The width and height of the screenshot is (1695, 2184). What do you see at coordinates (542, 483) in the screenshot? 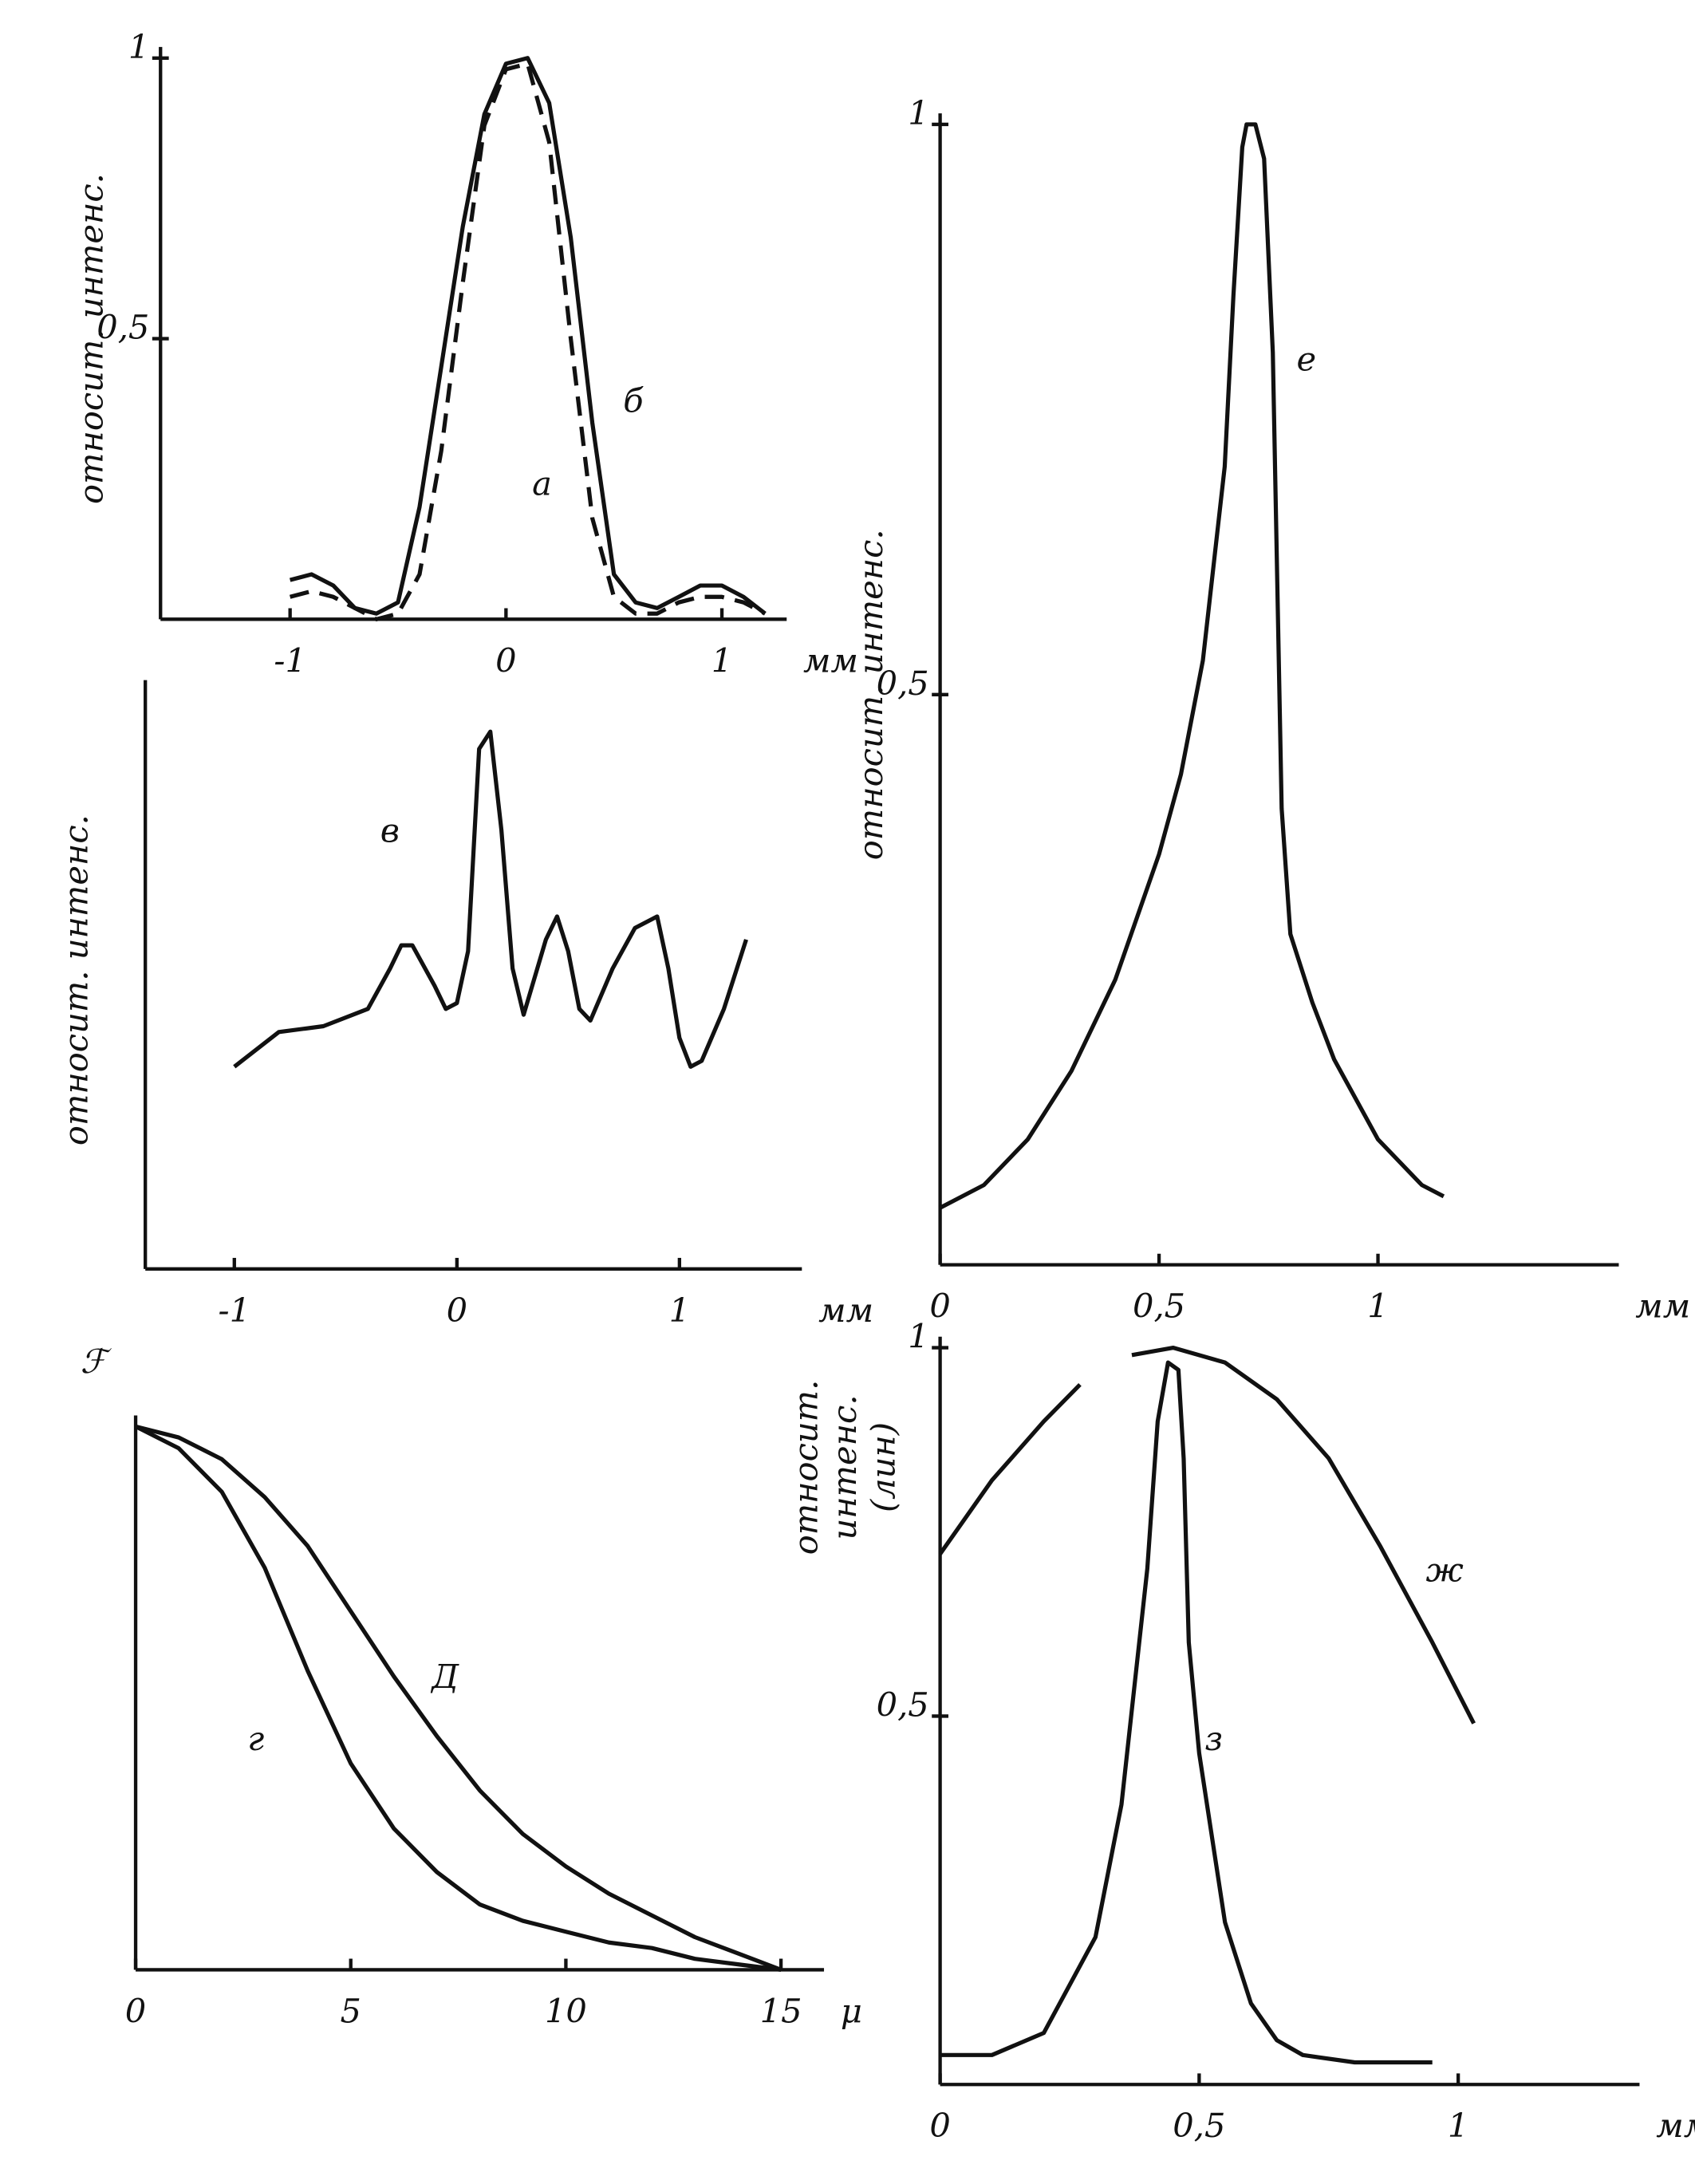
I see `curve-label: а` at bounding box center [542, 483].